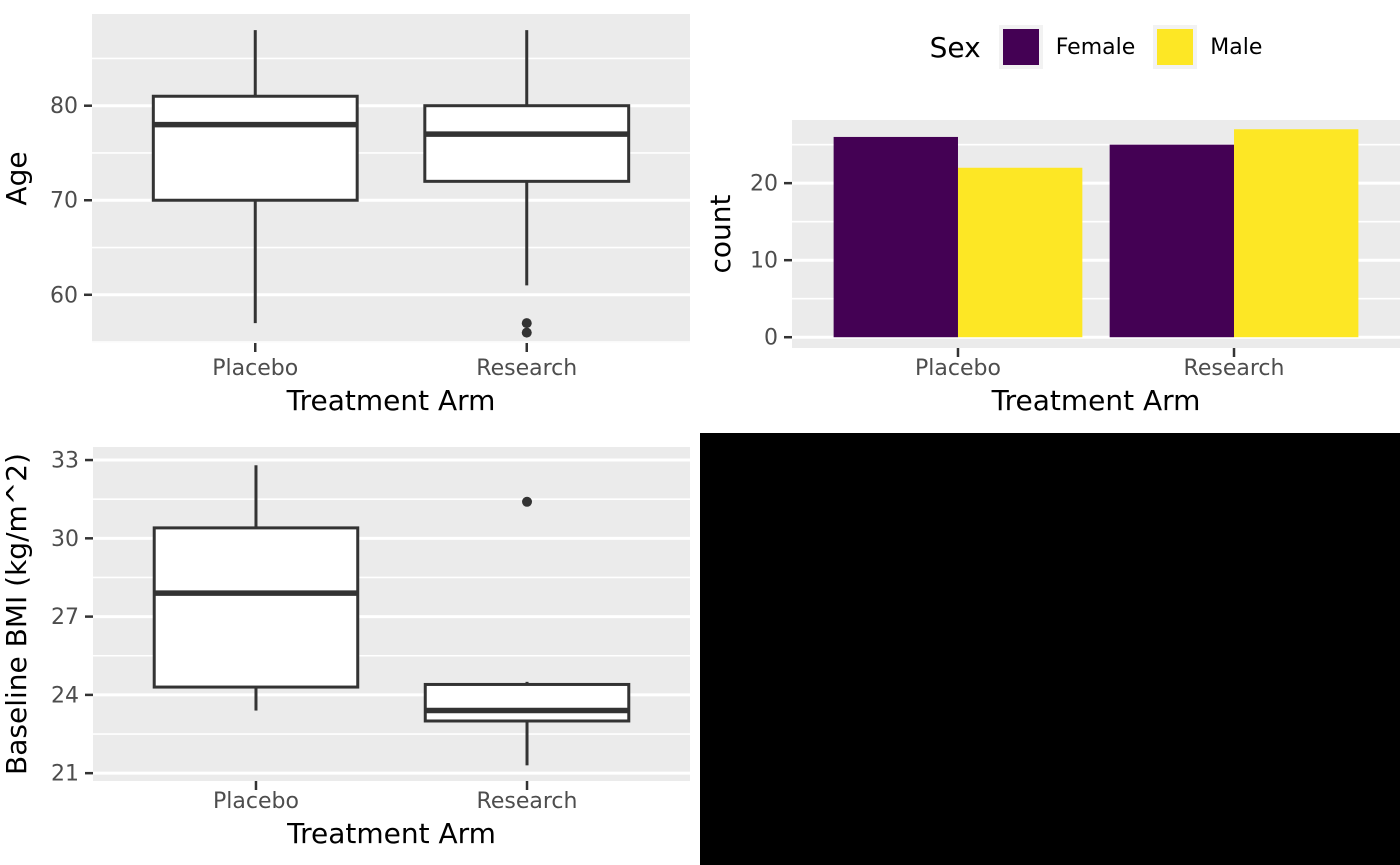  I want to click on legend-key-male, so click(1175, 47).